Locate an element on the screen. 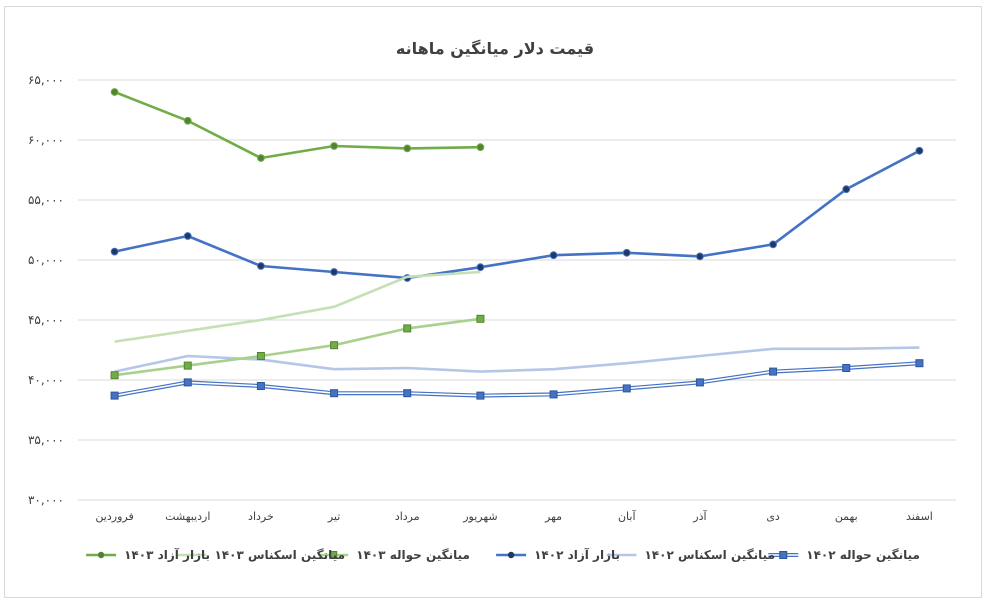 Image resolution: width=990 pixels, height=606 pixels. legend-item: میانگین اسکناس ۱۴۰۲ is located at coordinates (690, 555).